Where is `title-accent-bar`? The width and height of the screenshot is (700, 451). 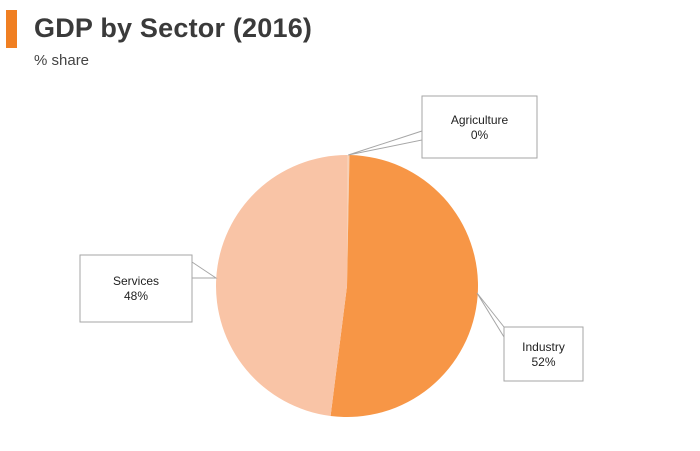
title-accent-bar is located at coordinates (11, 29).